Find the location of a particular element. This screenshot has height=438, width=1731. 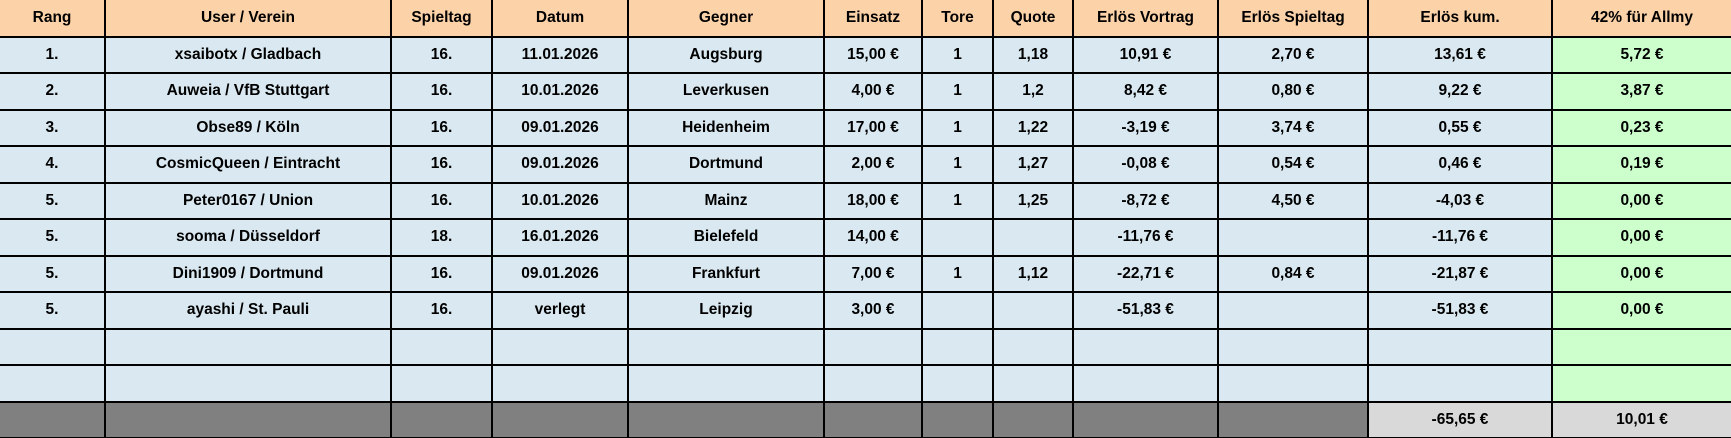

data-cell: 2,70 € is located at coordinates (1293, 54).